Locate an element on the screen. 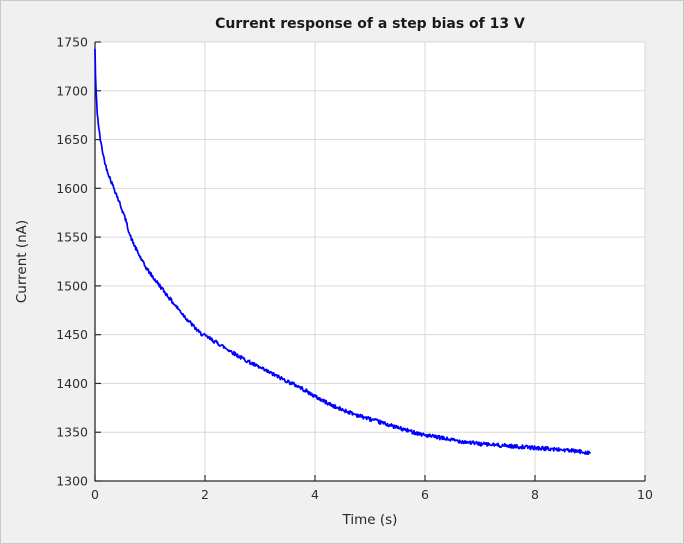  x-tick-label: 6 is located at coordinates (425, 494).